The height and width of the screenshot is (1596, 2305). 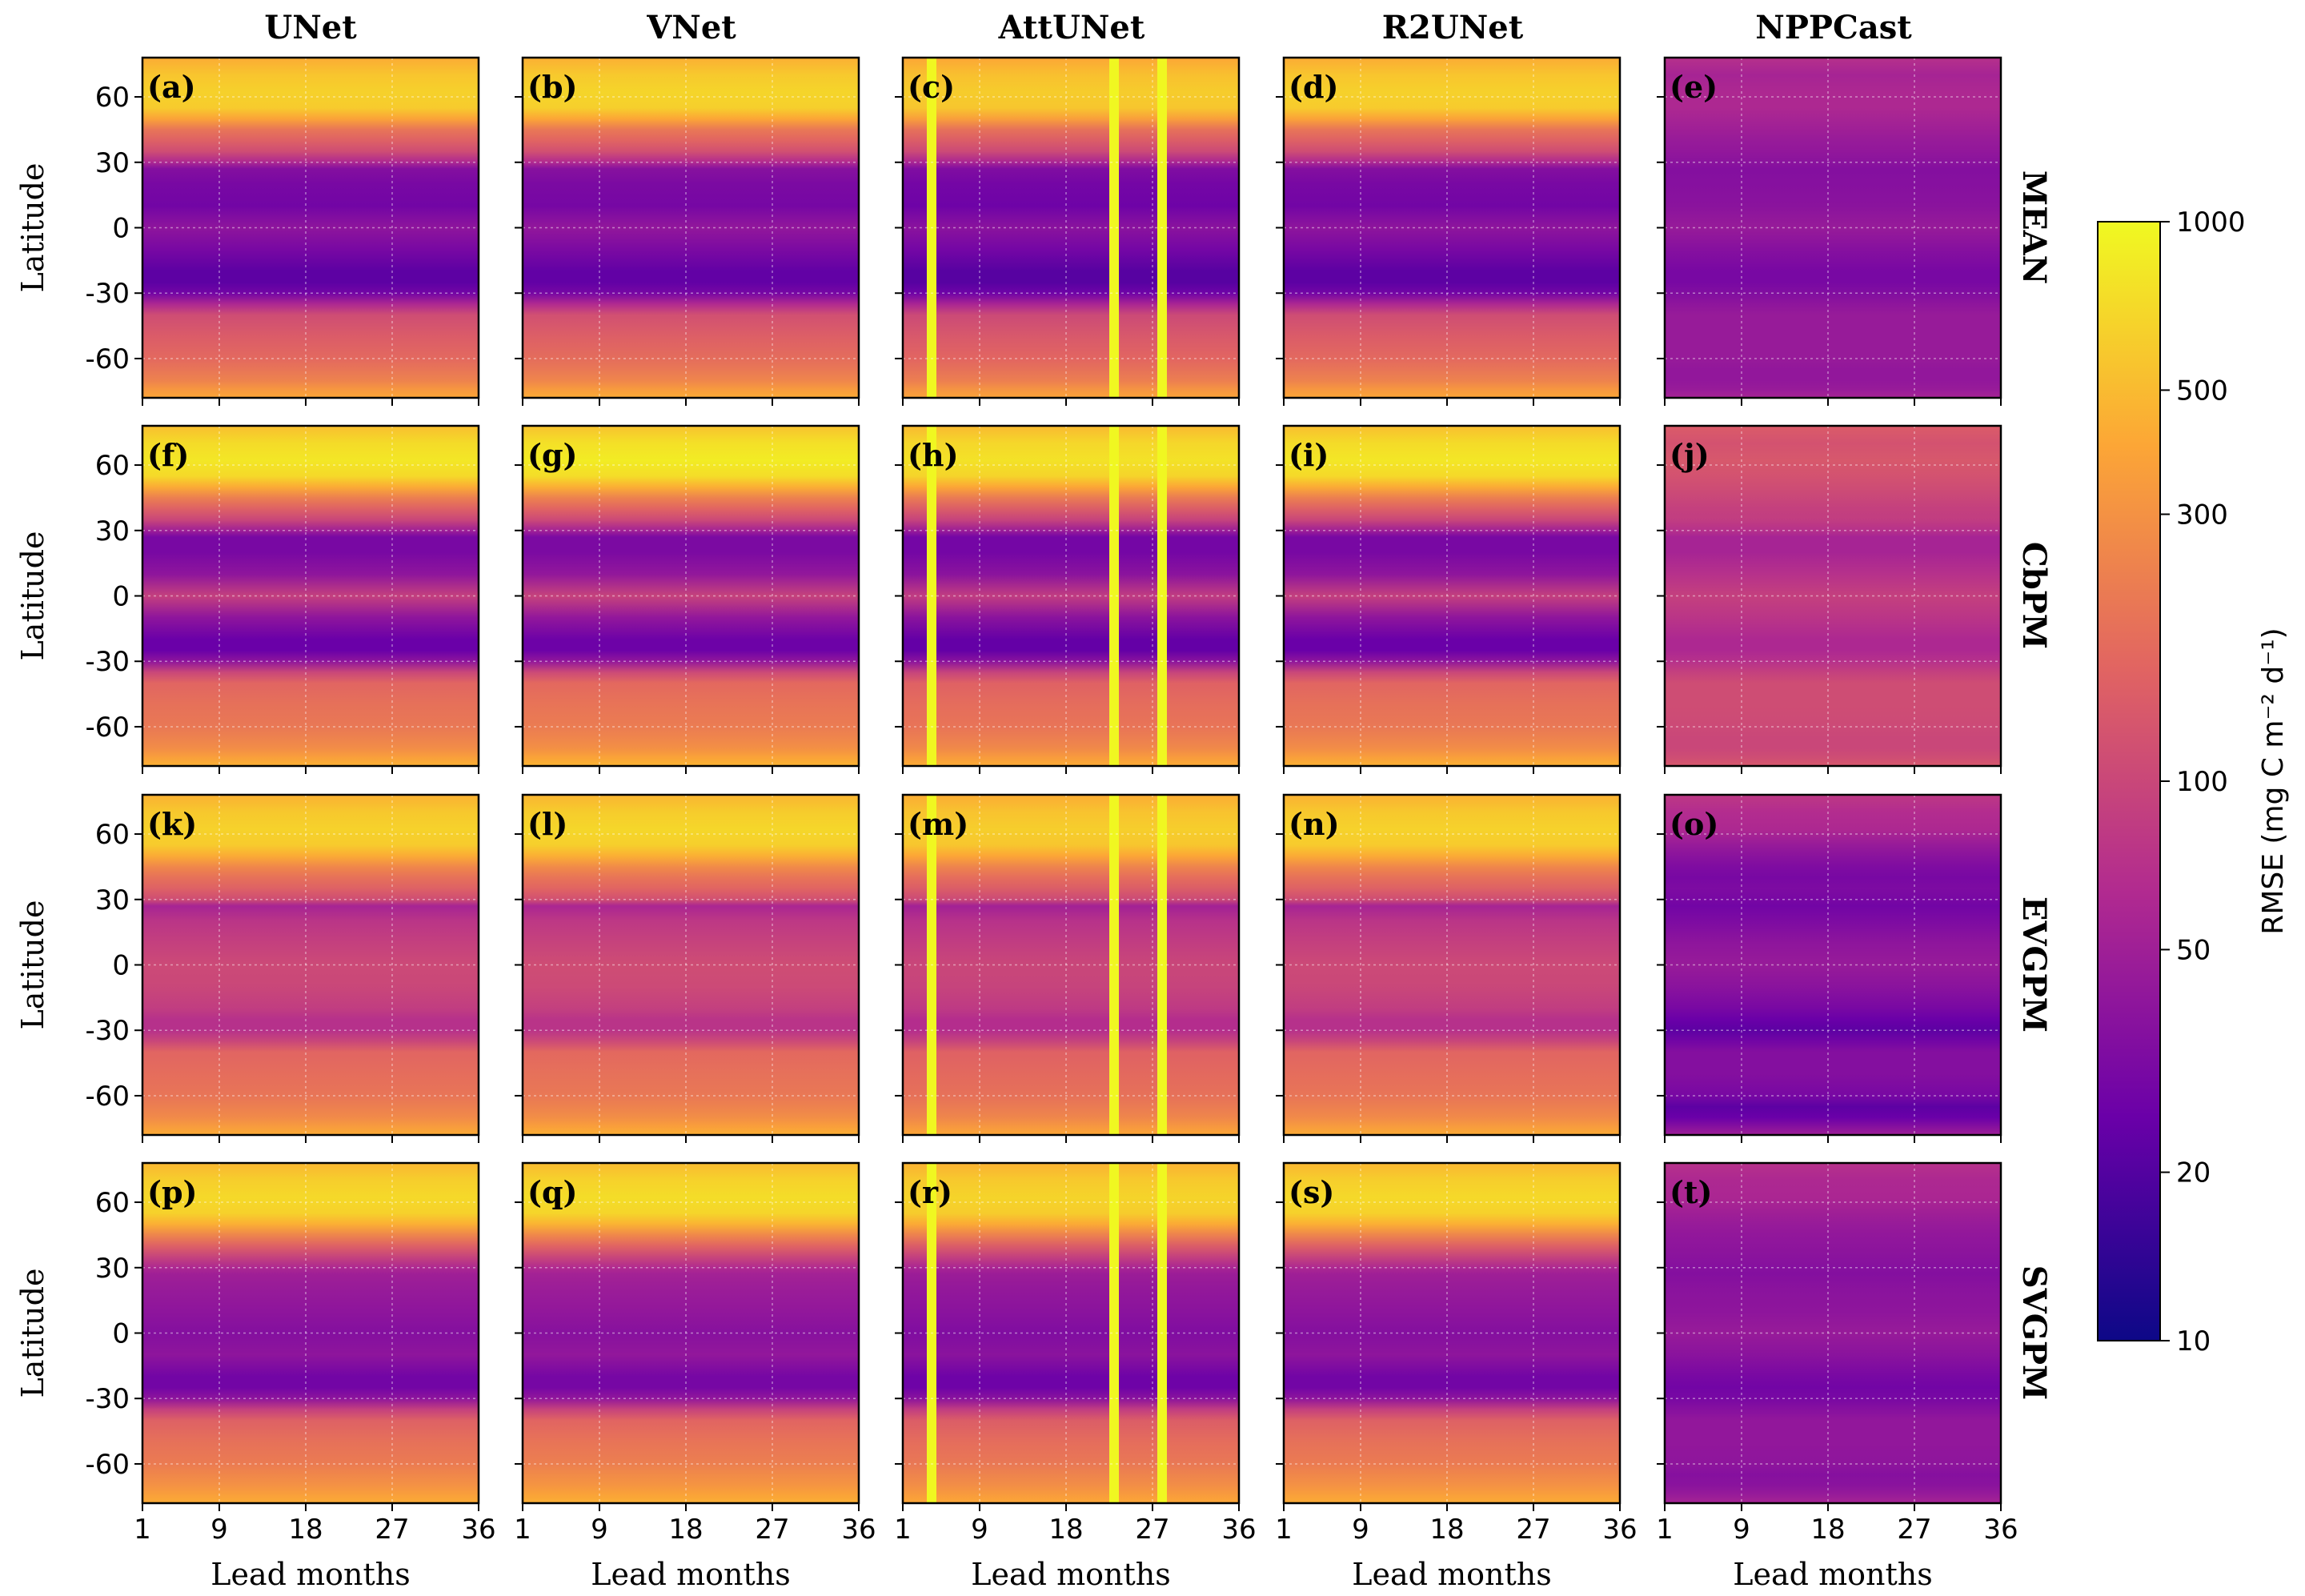 What do you see at coordinates (547, 824) in the screenshot?
I see `panel-label: (l)` at bounding box center [547, 824].